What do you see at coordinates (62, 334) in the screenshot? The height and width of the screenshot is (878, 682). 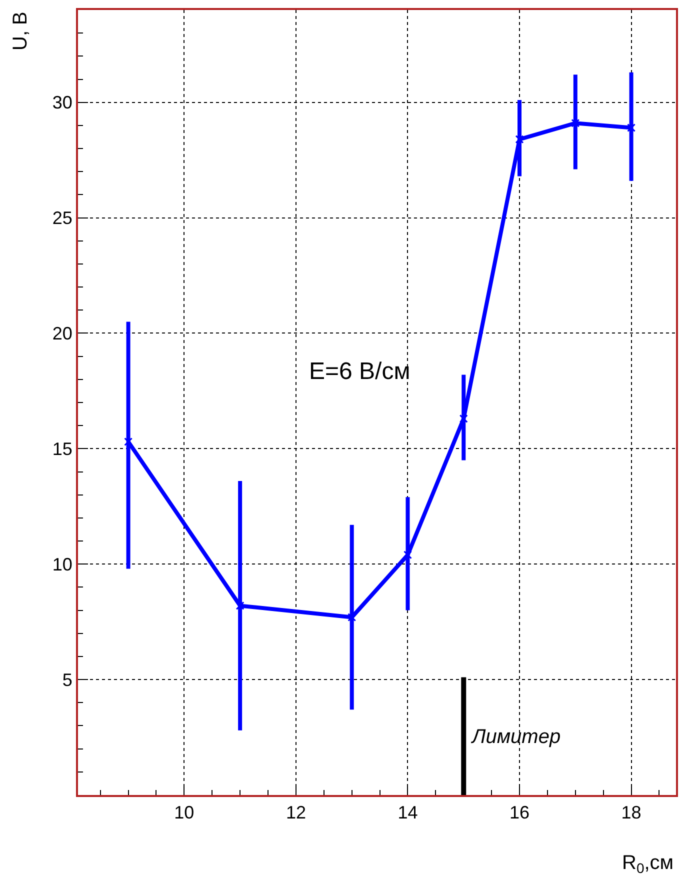 I see `y-tick-label: 20` at bounding box center [62, 334].